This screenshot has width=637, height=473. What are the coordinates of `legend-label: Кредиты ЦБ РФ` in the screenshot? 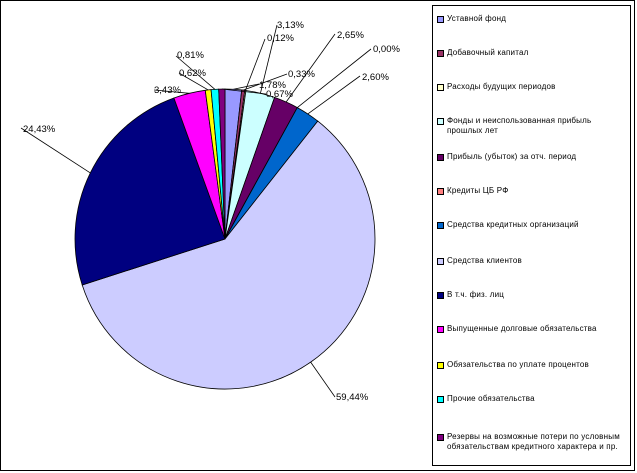 It's located at (478, 190).